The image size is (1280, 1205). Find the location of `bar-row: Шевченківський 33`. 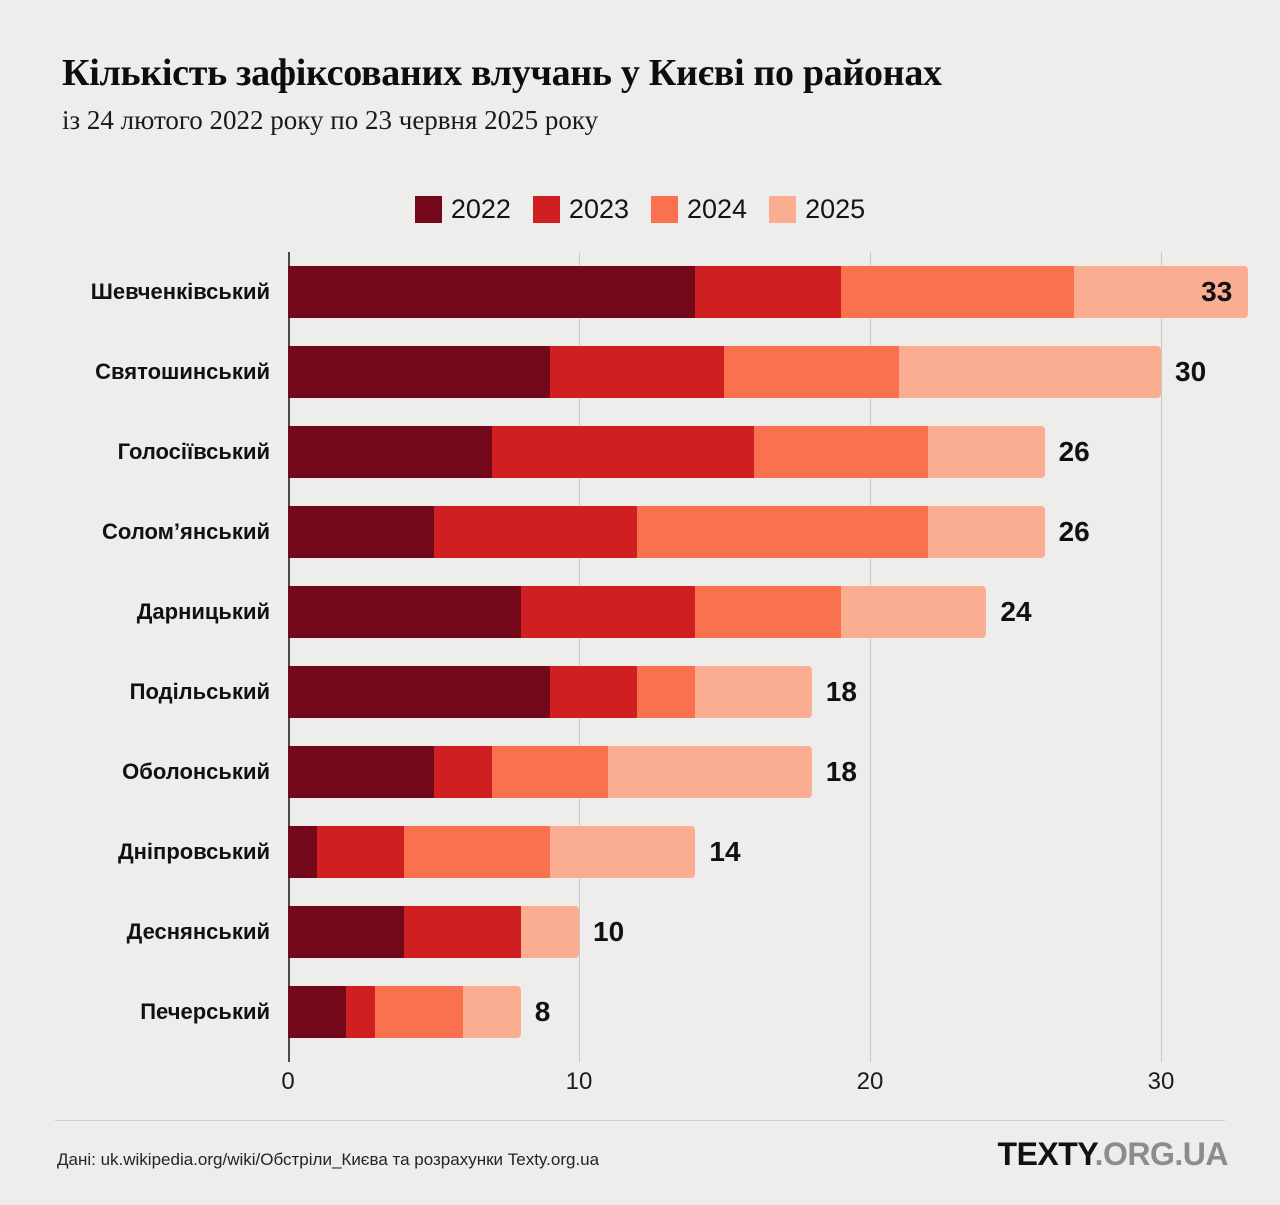

bar-row: Шевченківський 33 is located at coordinates (685, 292).